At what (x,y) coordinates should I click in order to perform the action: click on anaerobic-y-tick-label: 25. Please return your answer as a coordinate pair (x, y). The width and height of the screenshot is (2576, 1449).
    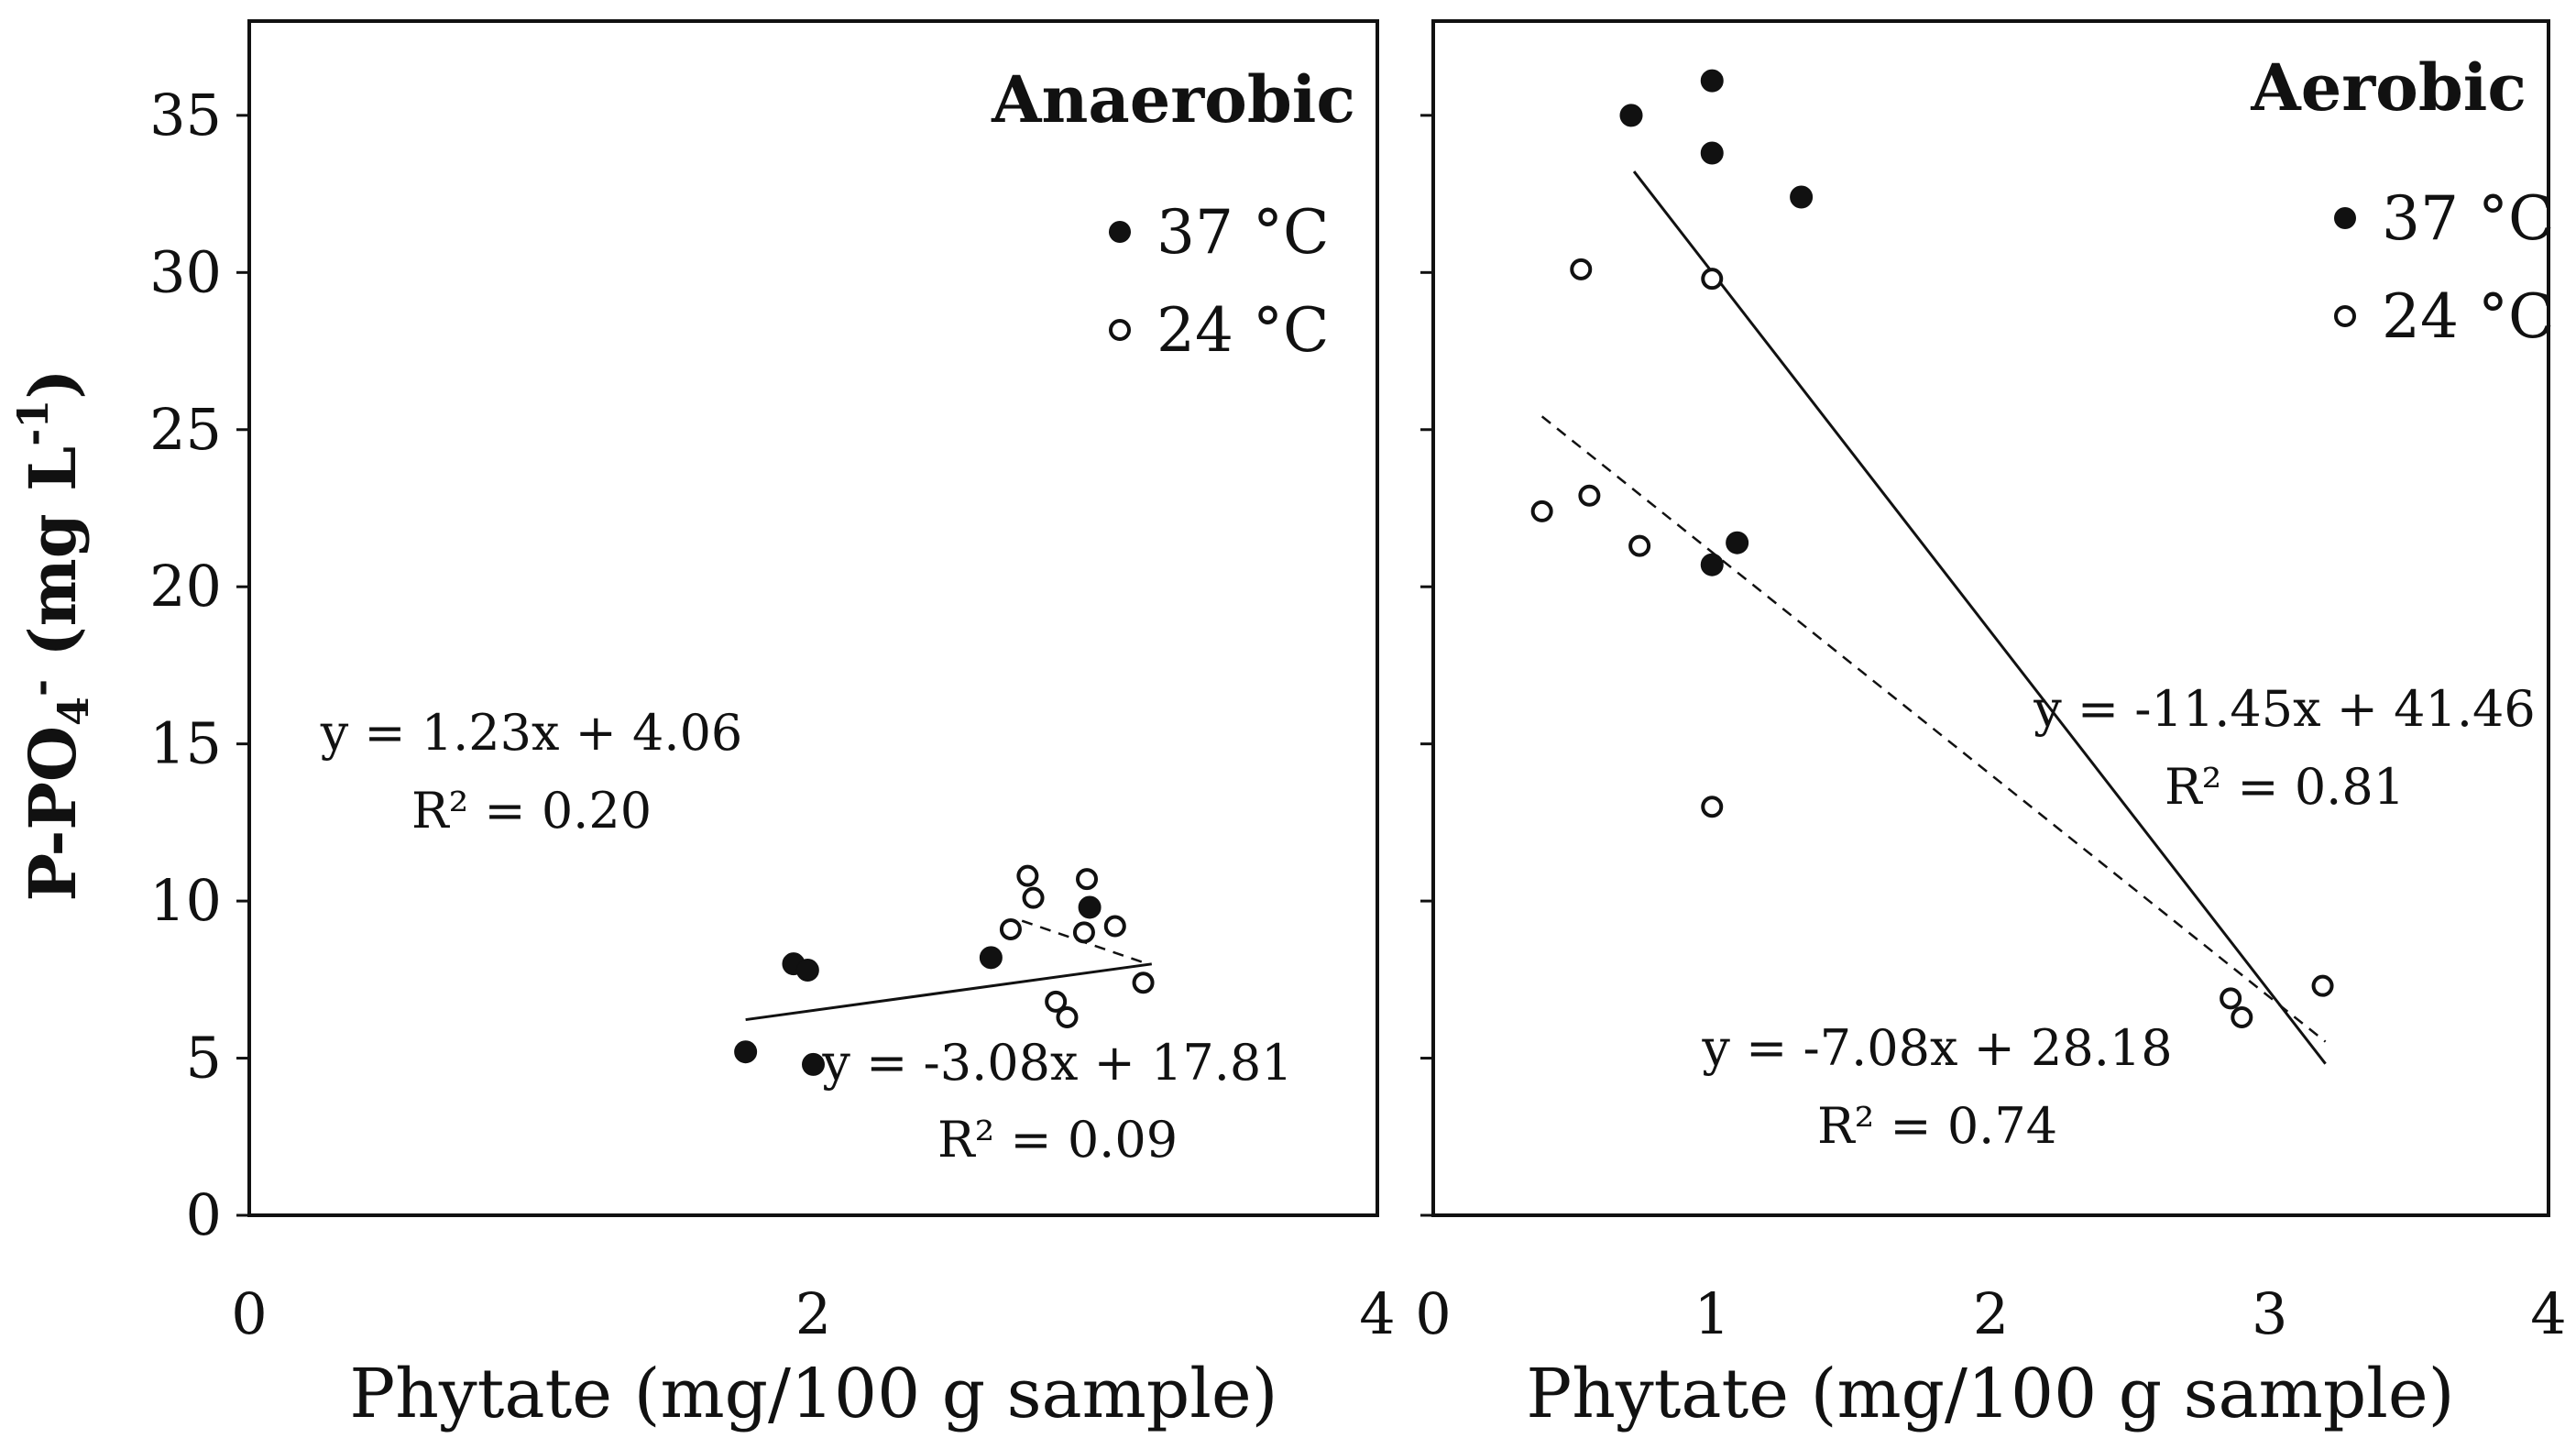
    Looking at the image, I should click on (185, 429).